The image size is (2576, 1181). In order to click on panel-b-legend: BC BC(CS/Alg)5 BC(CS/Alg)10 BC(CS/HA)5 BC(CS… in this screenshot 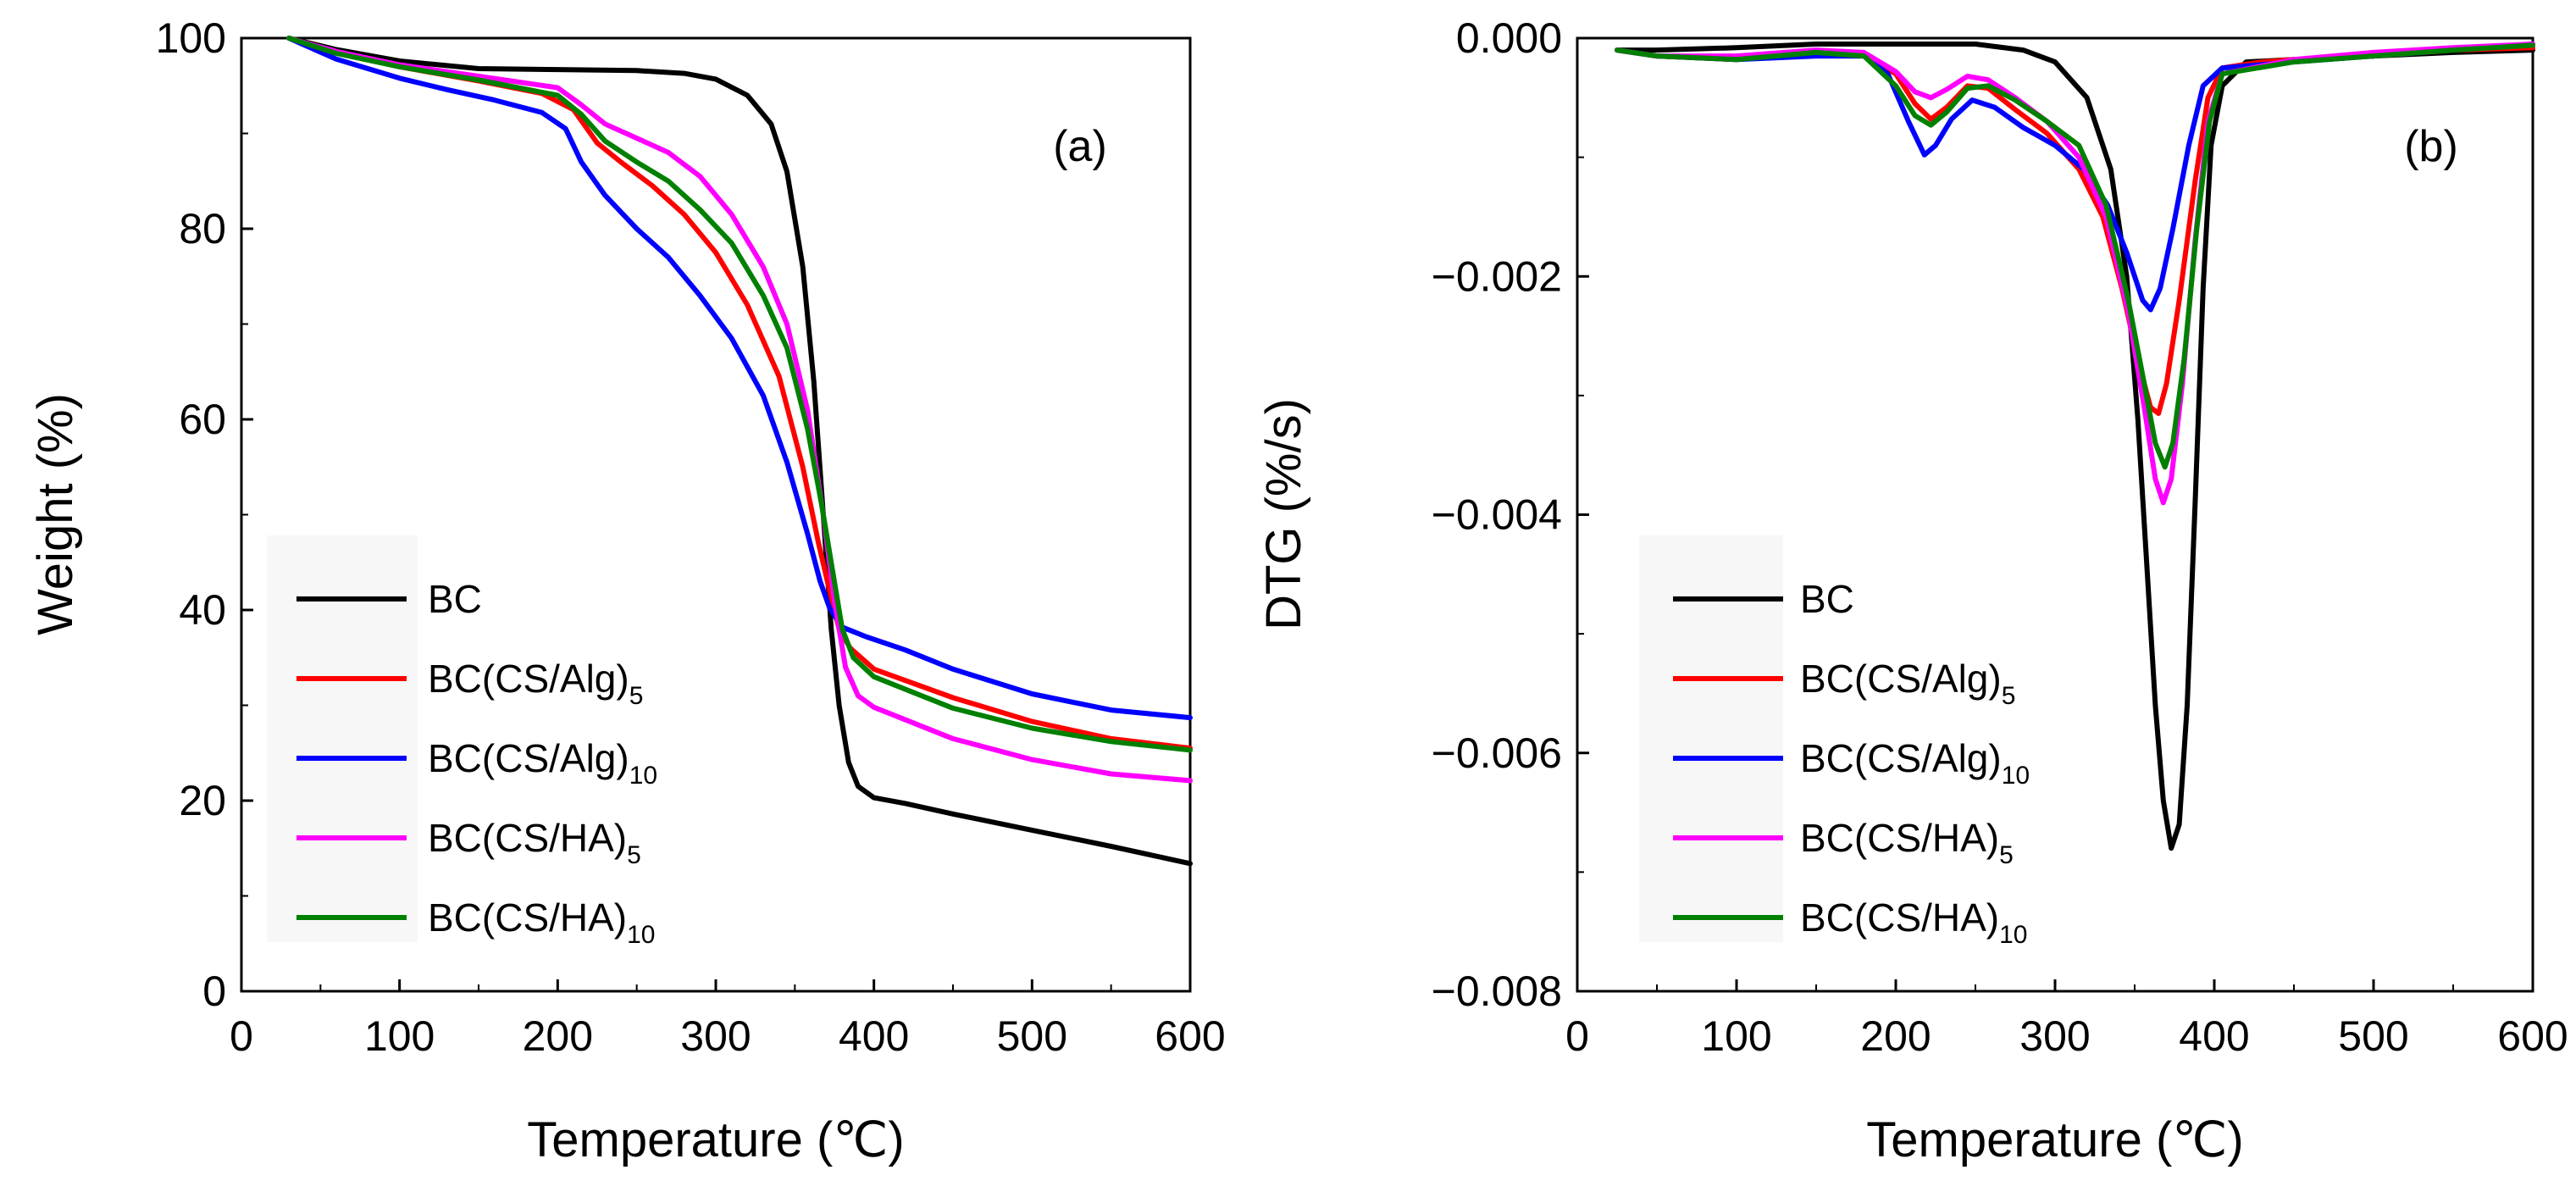, I will do `click(1834, 742)`.